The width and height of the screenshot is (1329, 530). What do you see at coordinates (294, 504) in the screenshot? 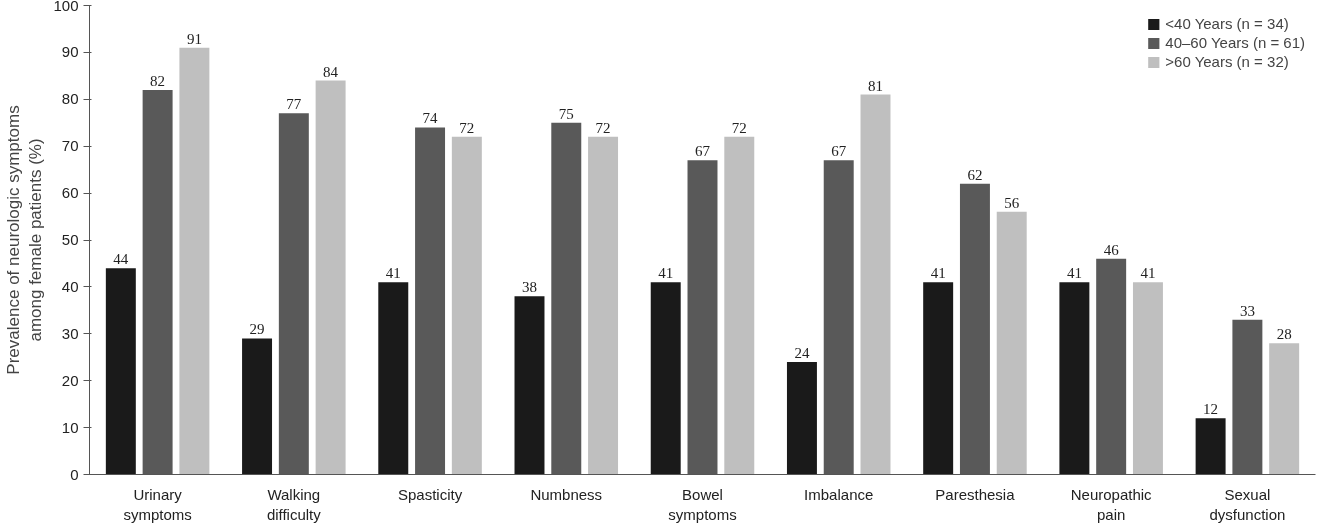
I see `x-tick-label: Walking difficulty` at bounding box center [294, 504].